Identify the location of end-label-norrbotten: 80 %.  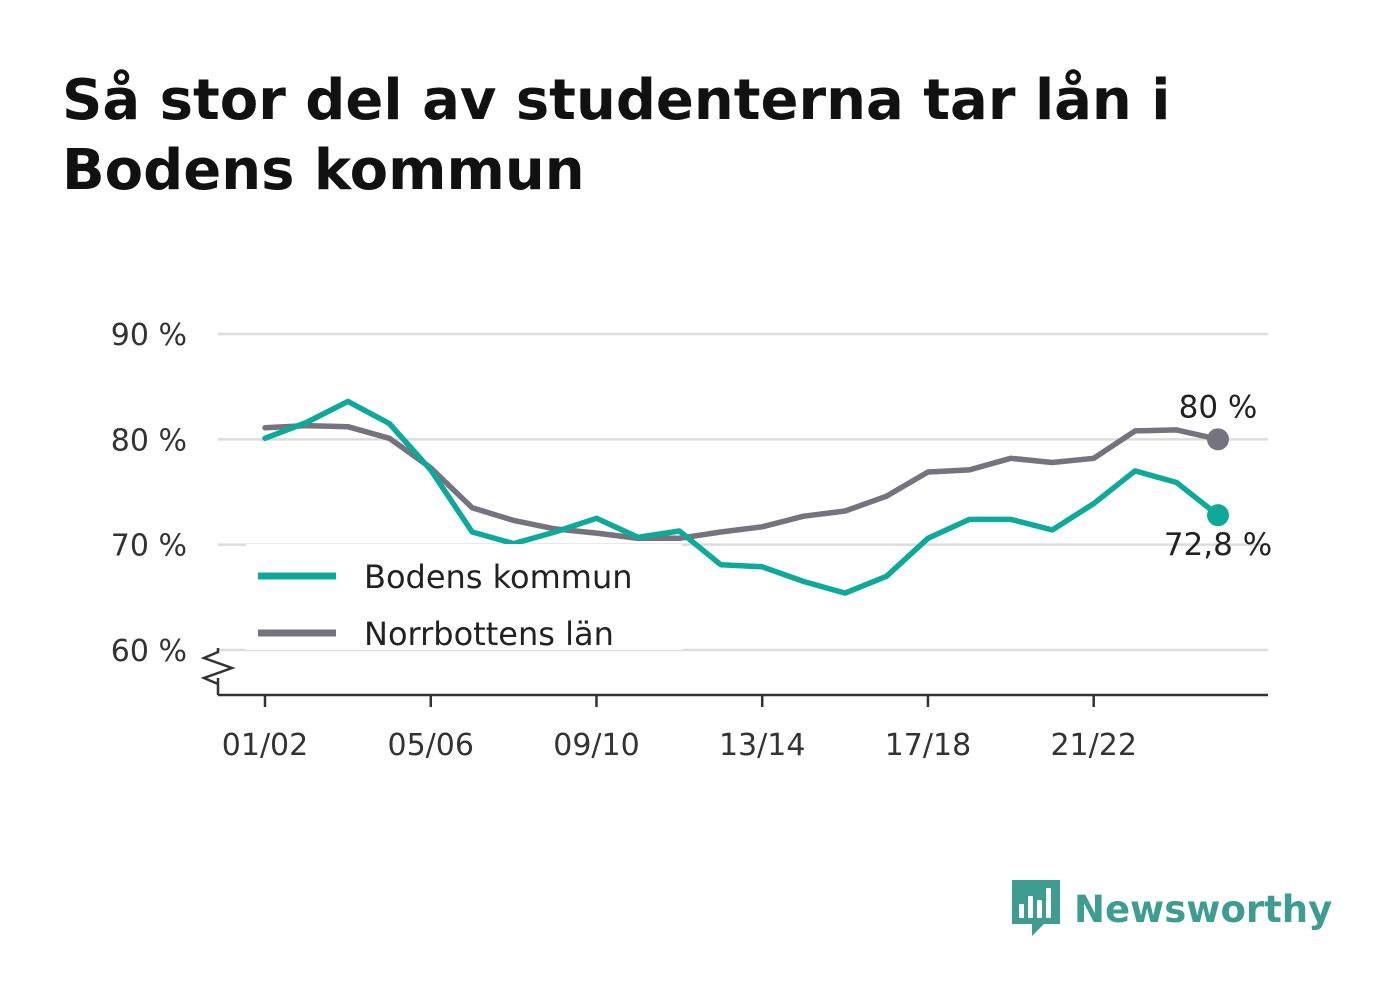
(1218, 407).